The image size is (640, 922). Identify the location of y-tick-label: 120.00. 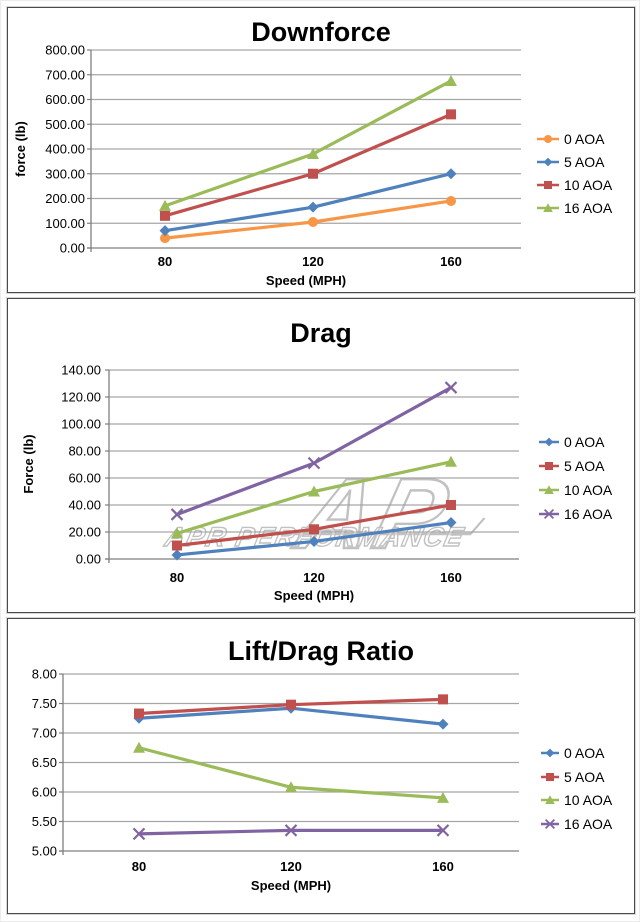
(81, 397).